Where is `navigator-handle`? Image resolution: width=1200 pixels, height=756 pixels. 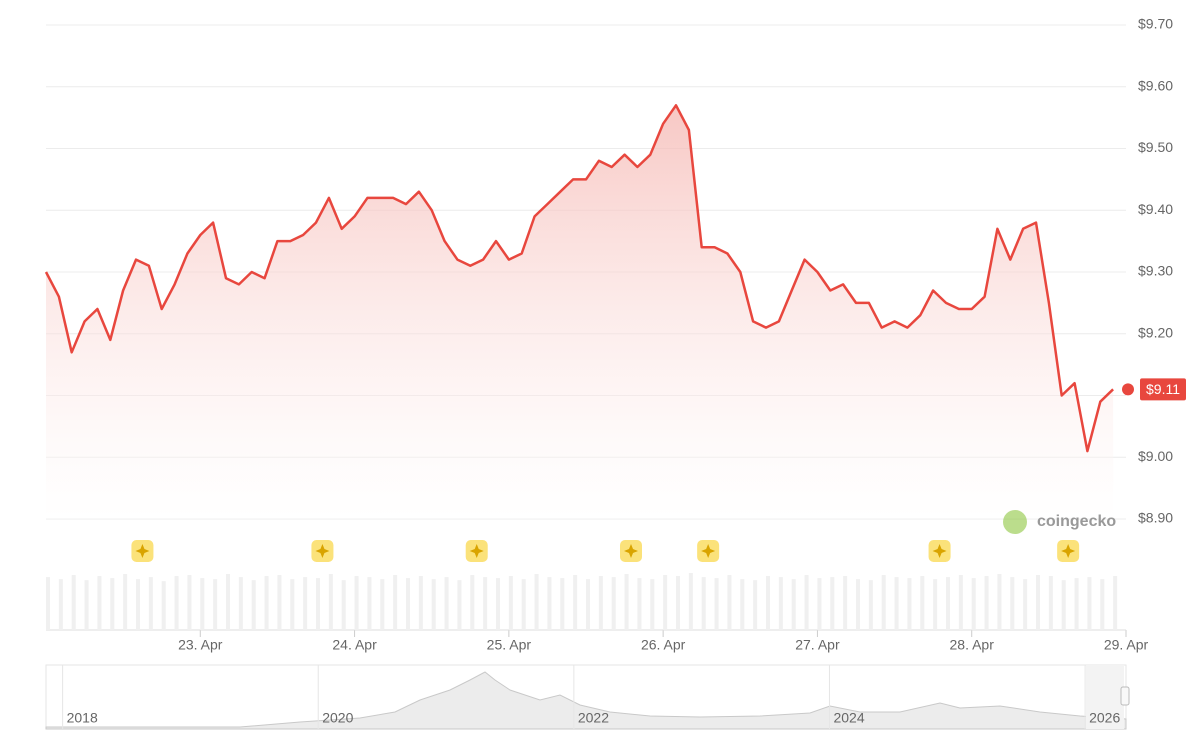 navigator-handle is located at coordinates (1125, 696).